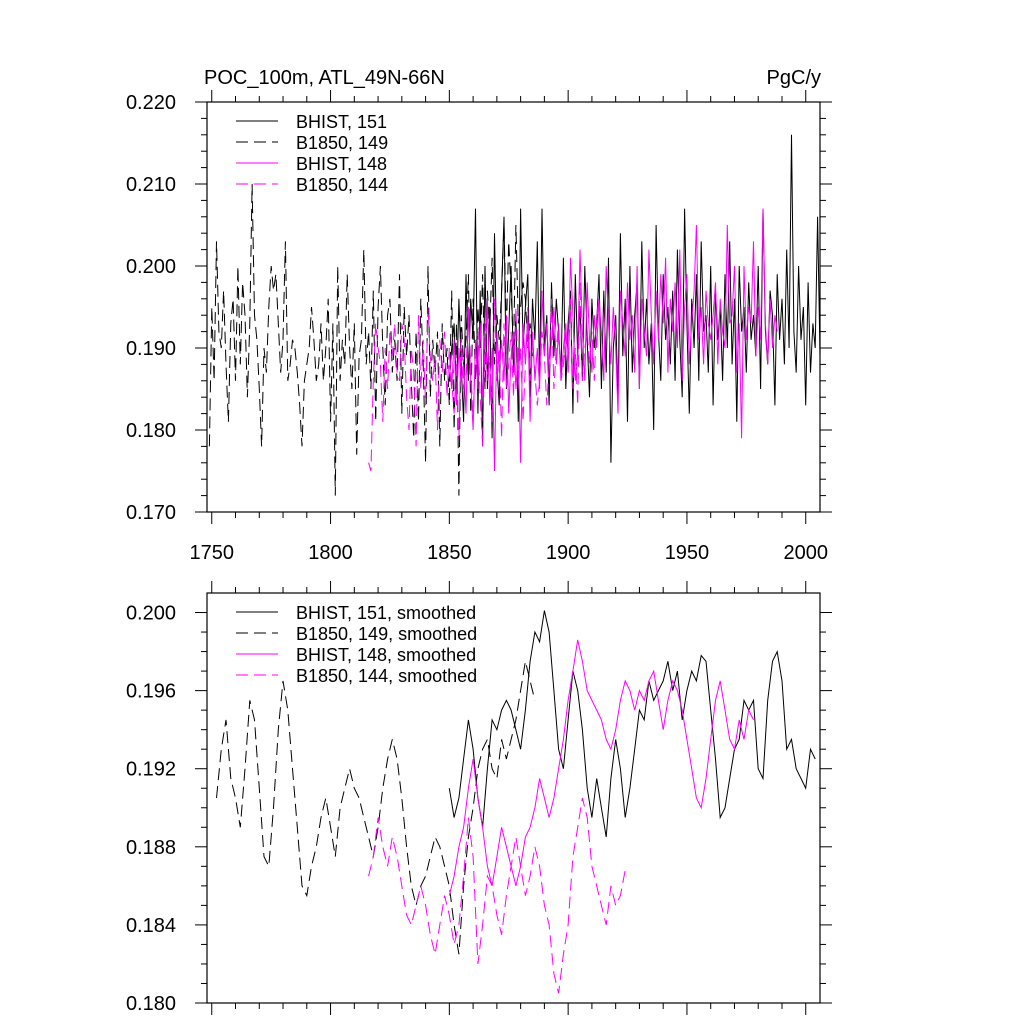 Image resolution: width=1024 pixels, height=1024 pixels. Describe the element at coordinates (151, 185) in the screenshot. I see `y-tick-label: 0.210` at that location.